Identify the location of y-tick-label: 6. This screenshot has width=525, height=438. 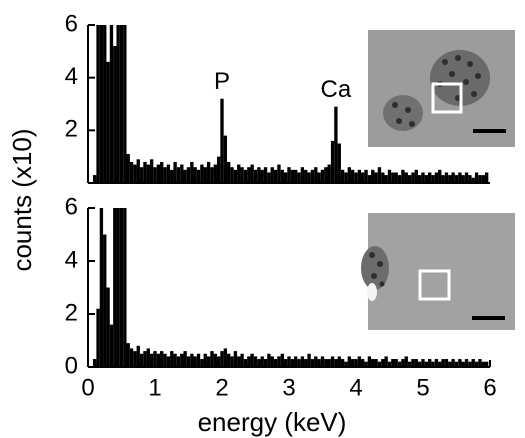
(71, 23).